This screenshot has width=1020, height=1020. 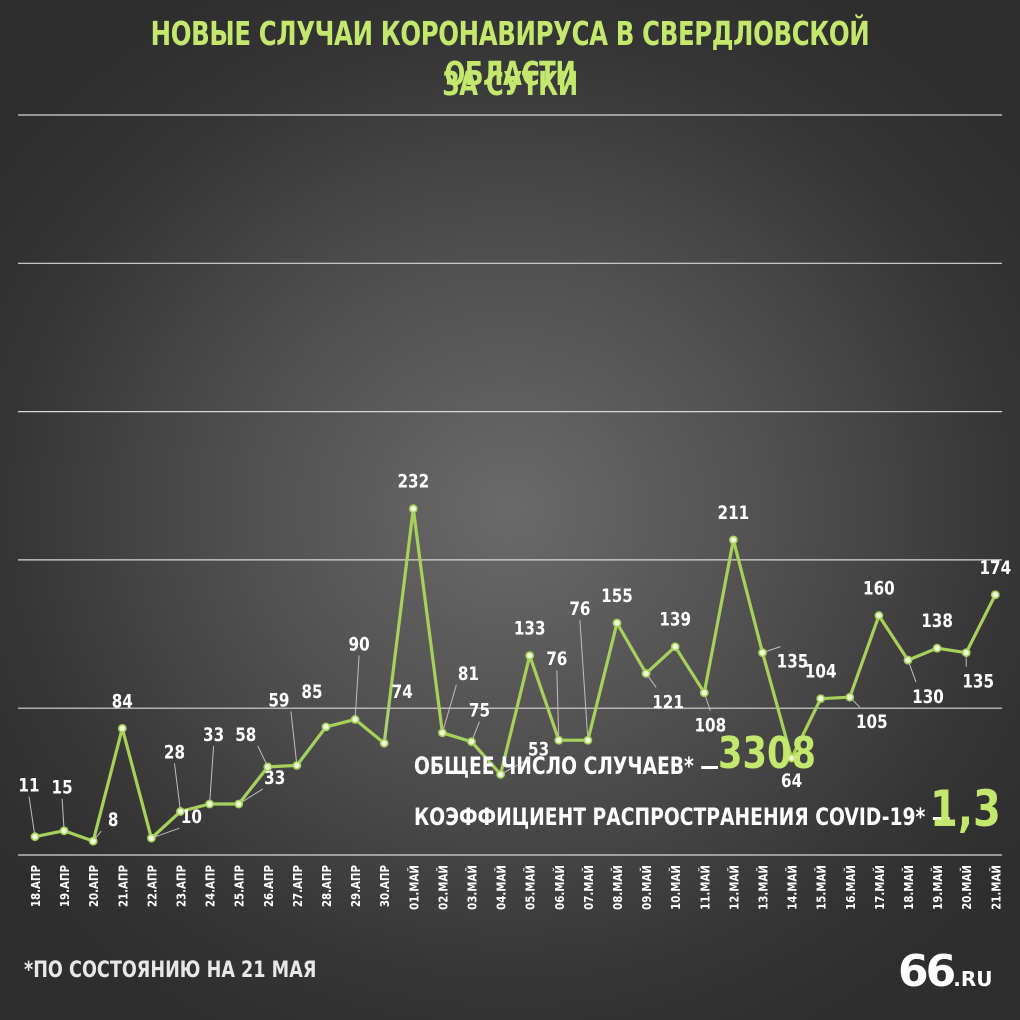 What do you see at coordinates (908, 887) in the screenshot?
I see `x-tick-label: 18.МАЙ` at bounding box center [908, 887].